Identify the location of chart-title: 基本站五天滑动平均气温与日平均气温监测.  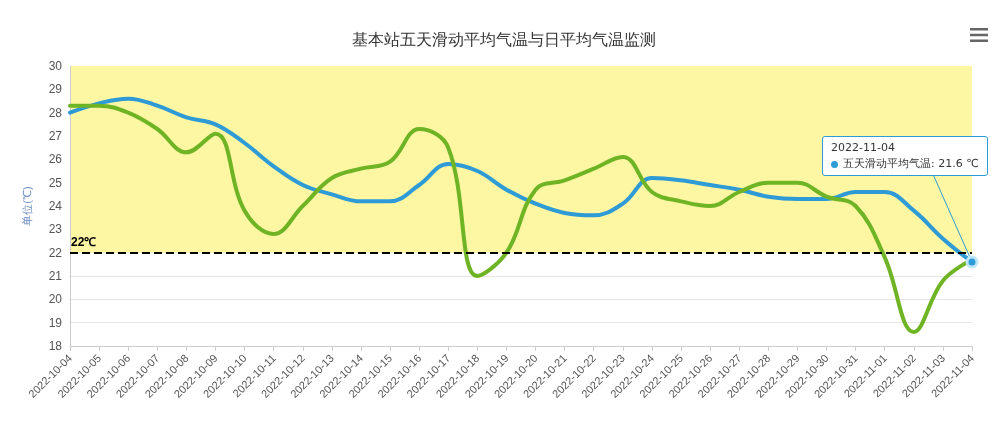
(504, 39).